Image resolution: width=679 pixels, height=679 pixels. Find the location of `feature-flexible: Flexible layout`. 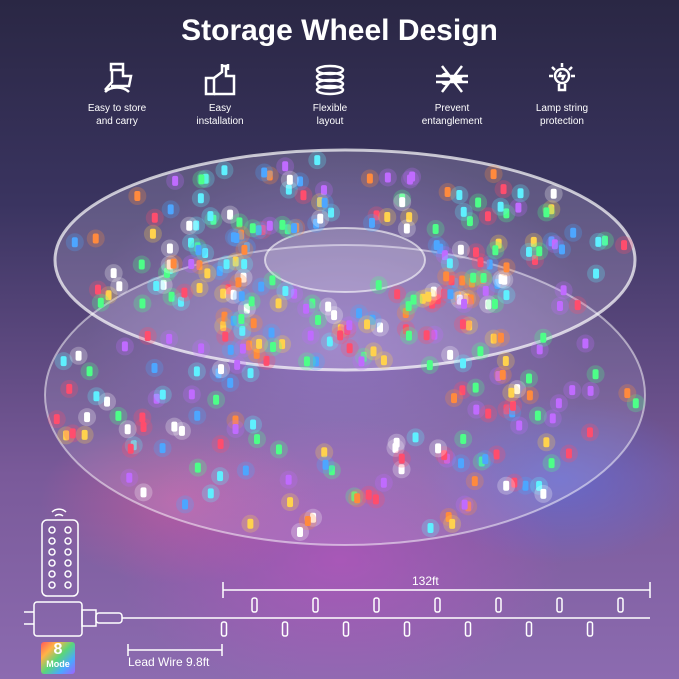

feature-flexible: Flexible layout is located at coordinates (330, 95).